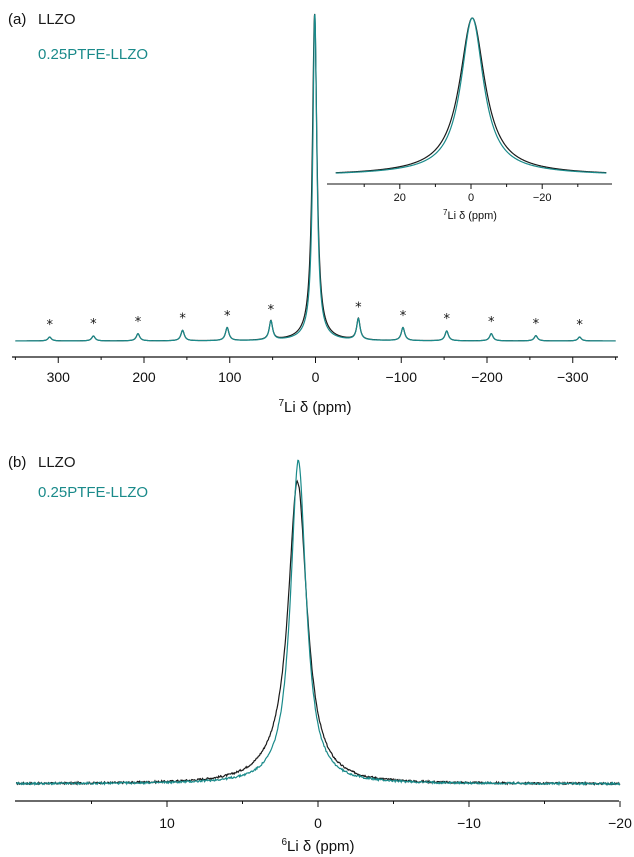 Image resolution: width=634 pixels, height=857 pixels. I want to click on inset-series-llzo, so click(471, 95).